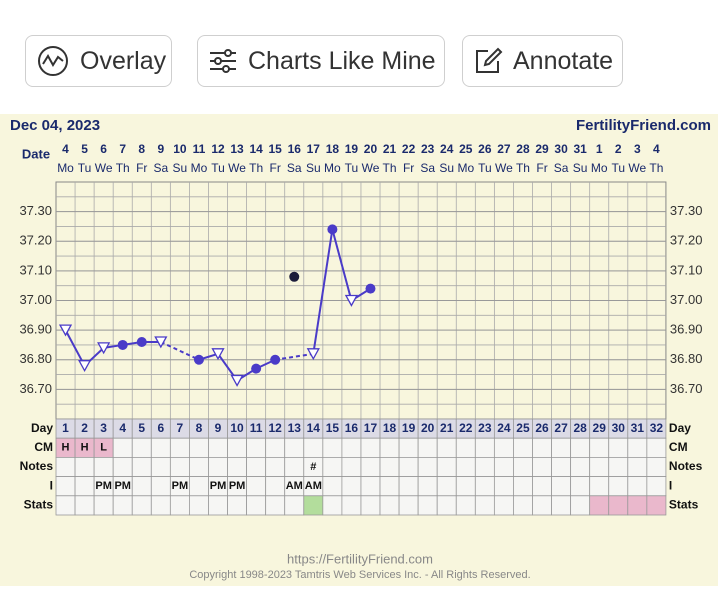  Describe the element at coordinates (428, 428) in the screenshot. I see `day-number: 20` at that location.